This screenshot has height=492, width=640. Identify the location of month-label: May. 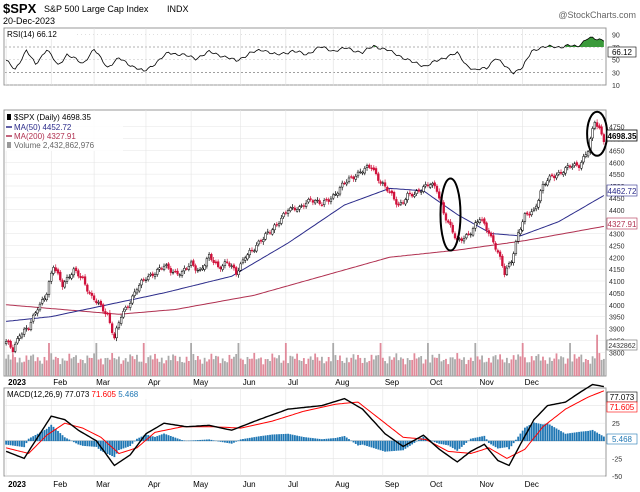
(200, 382).